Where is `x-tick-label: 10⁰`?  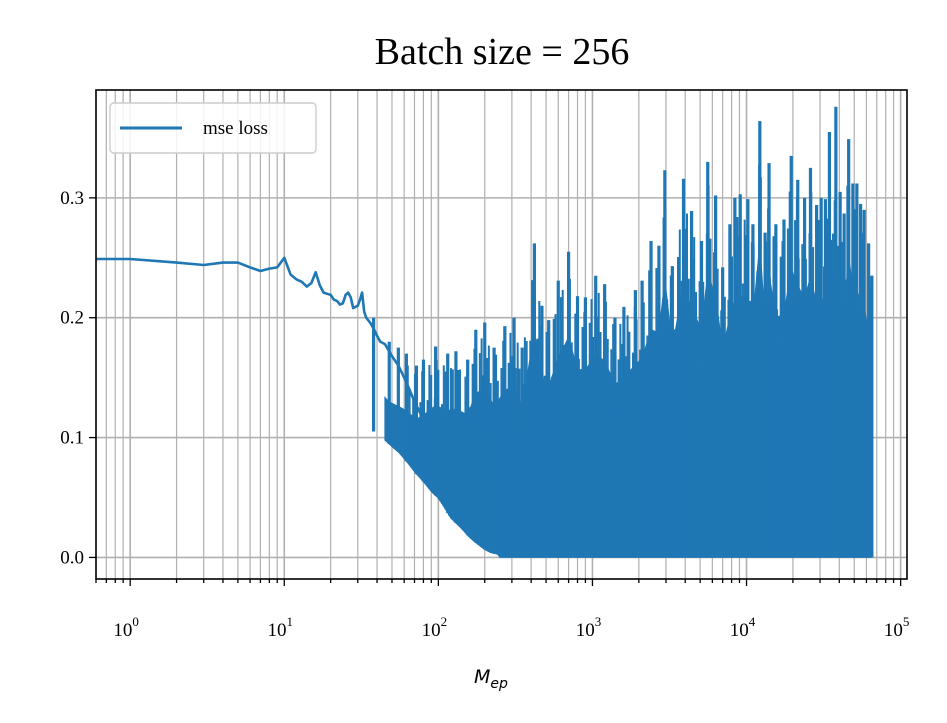
x-tick-label: 10⁰ is located at coordinates (126, 627).